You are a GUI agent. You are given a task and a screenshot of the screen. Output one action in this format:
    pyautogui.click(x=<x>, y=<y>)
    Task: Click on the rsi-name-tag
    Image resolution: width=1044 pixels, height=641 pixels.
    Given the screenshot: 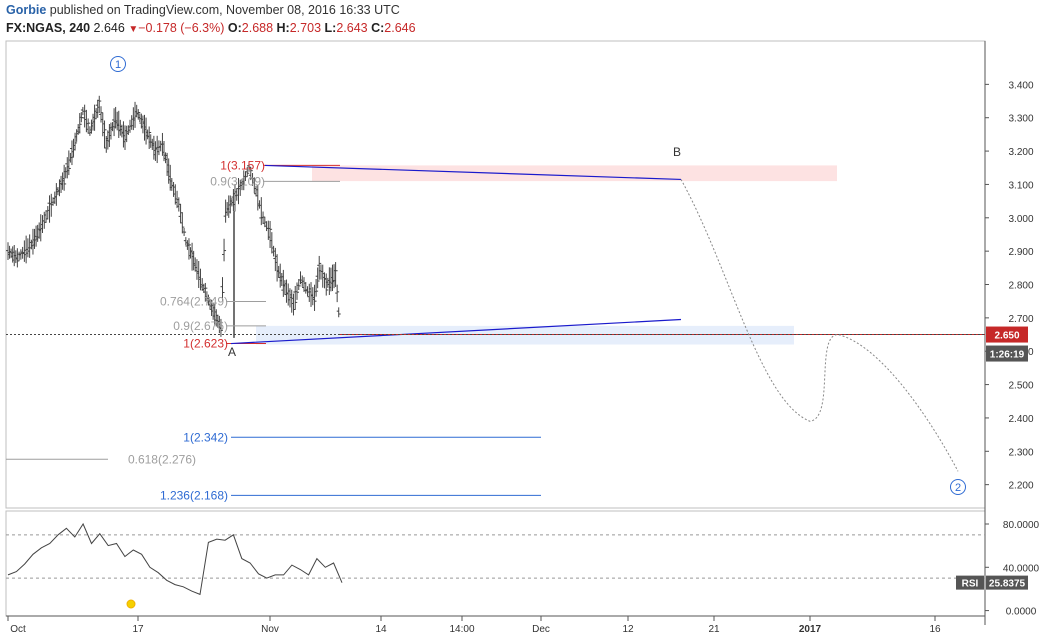 What is the action you would take?
    pyautogui.click(x=970, y=582)
    